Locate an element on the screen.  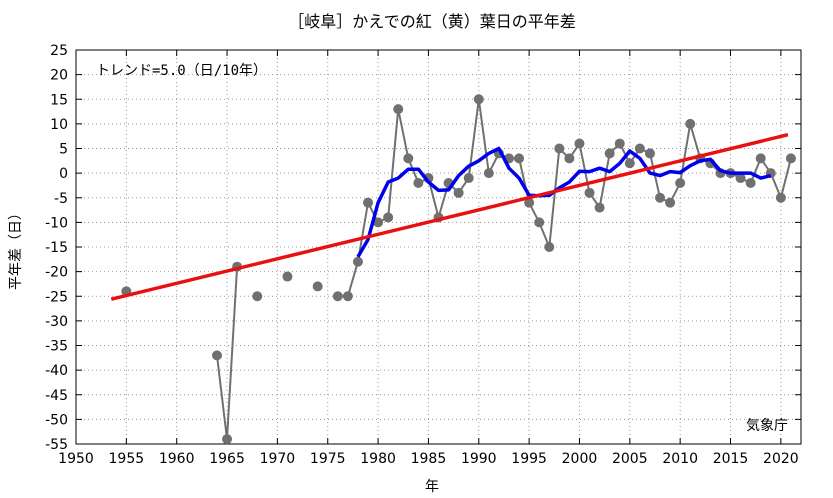
x-tick-label: 2020 is located at coordinates (781, 459).